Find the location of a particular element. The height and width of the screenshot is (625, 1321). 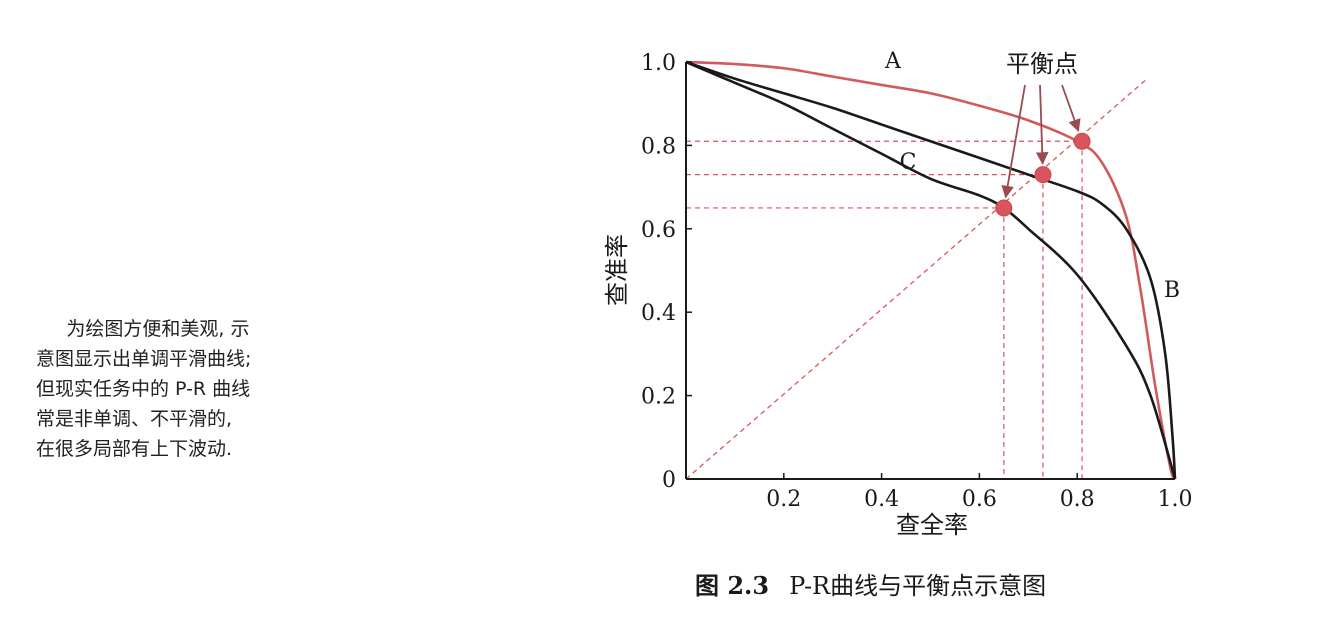

side-note-line: 在很多局部有上下波动. is located at coordinates (134, 449).